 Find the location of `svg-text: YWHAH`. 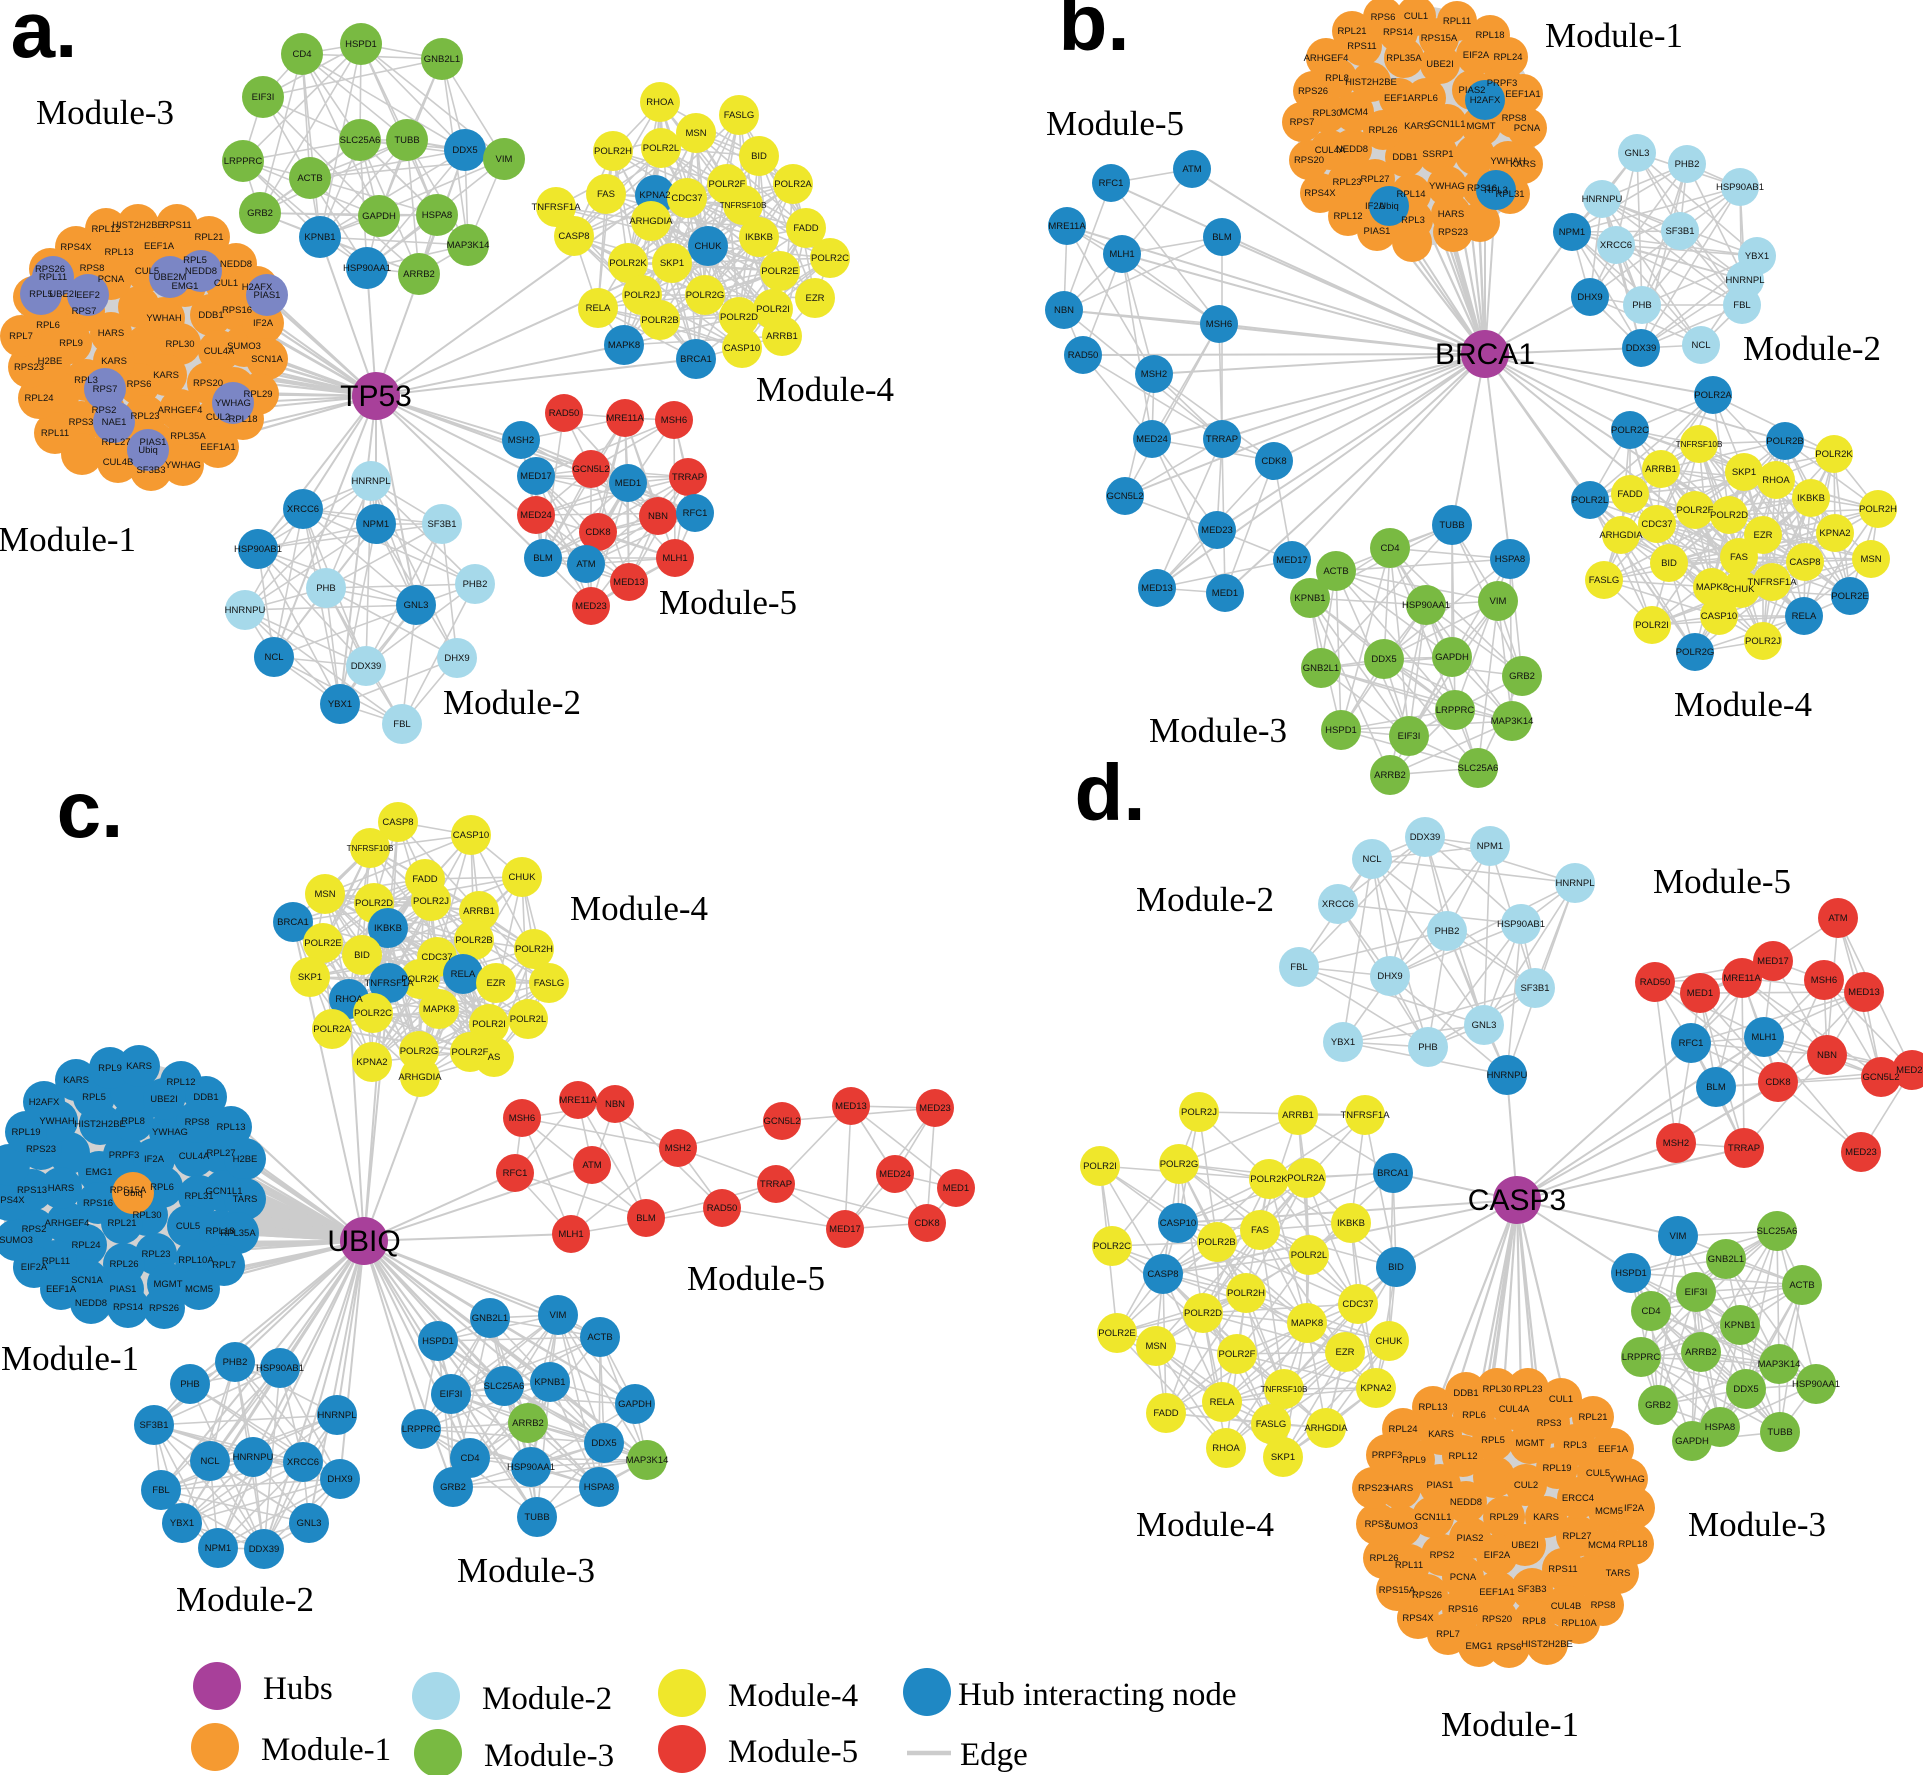

svg-text: YWHAH is located at coordinates (1508, 161).